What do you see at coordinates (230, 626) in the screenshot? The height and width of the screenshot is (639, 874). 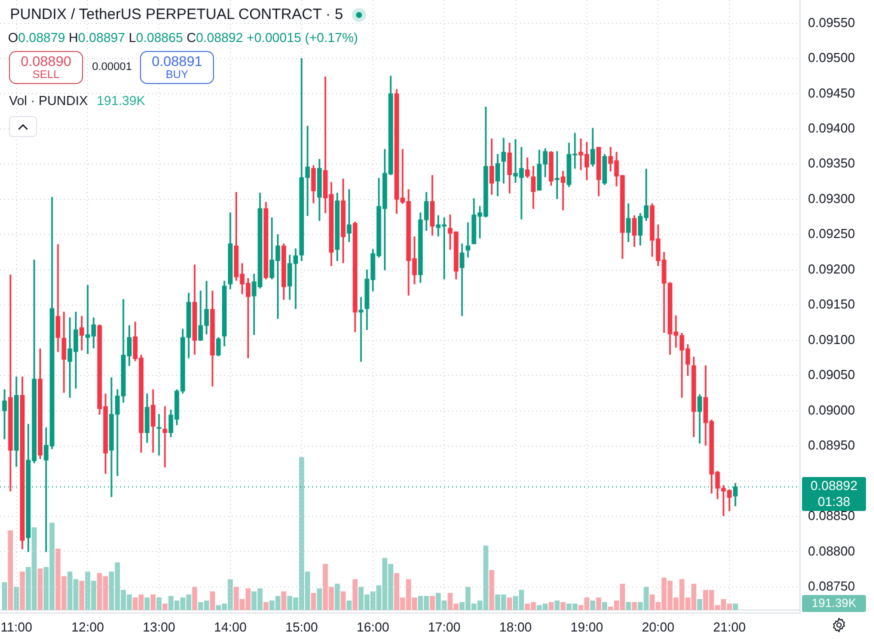 I see `x-tick-label: 14:00` at bounding box center [230, 626].